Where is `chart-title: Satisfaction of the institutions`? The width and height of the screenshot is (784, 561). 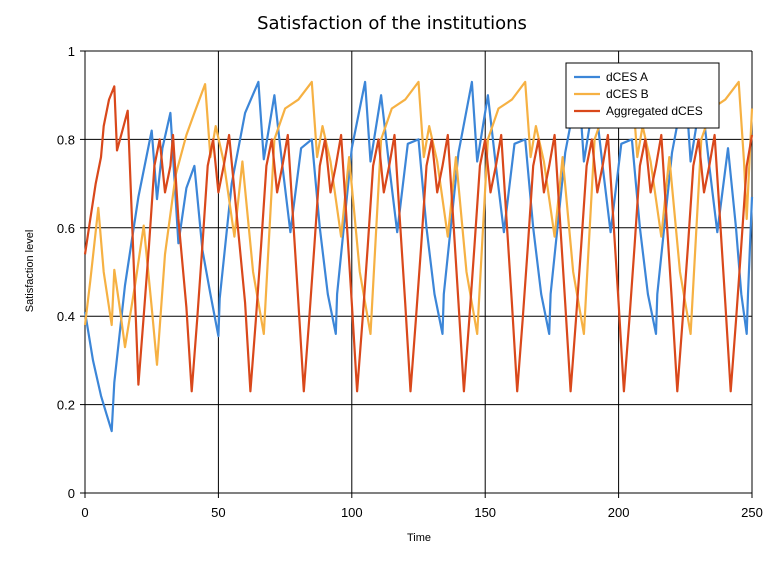 chart-title: Satisfaction of the institutions is located at coordinates (392, 23).